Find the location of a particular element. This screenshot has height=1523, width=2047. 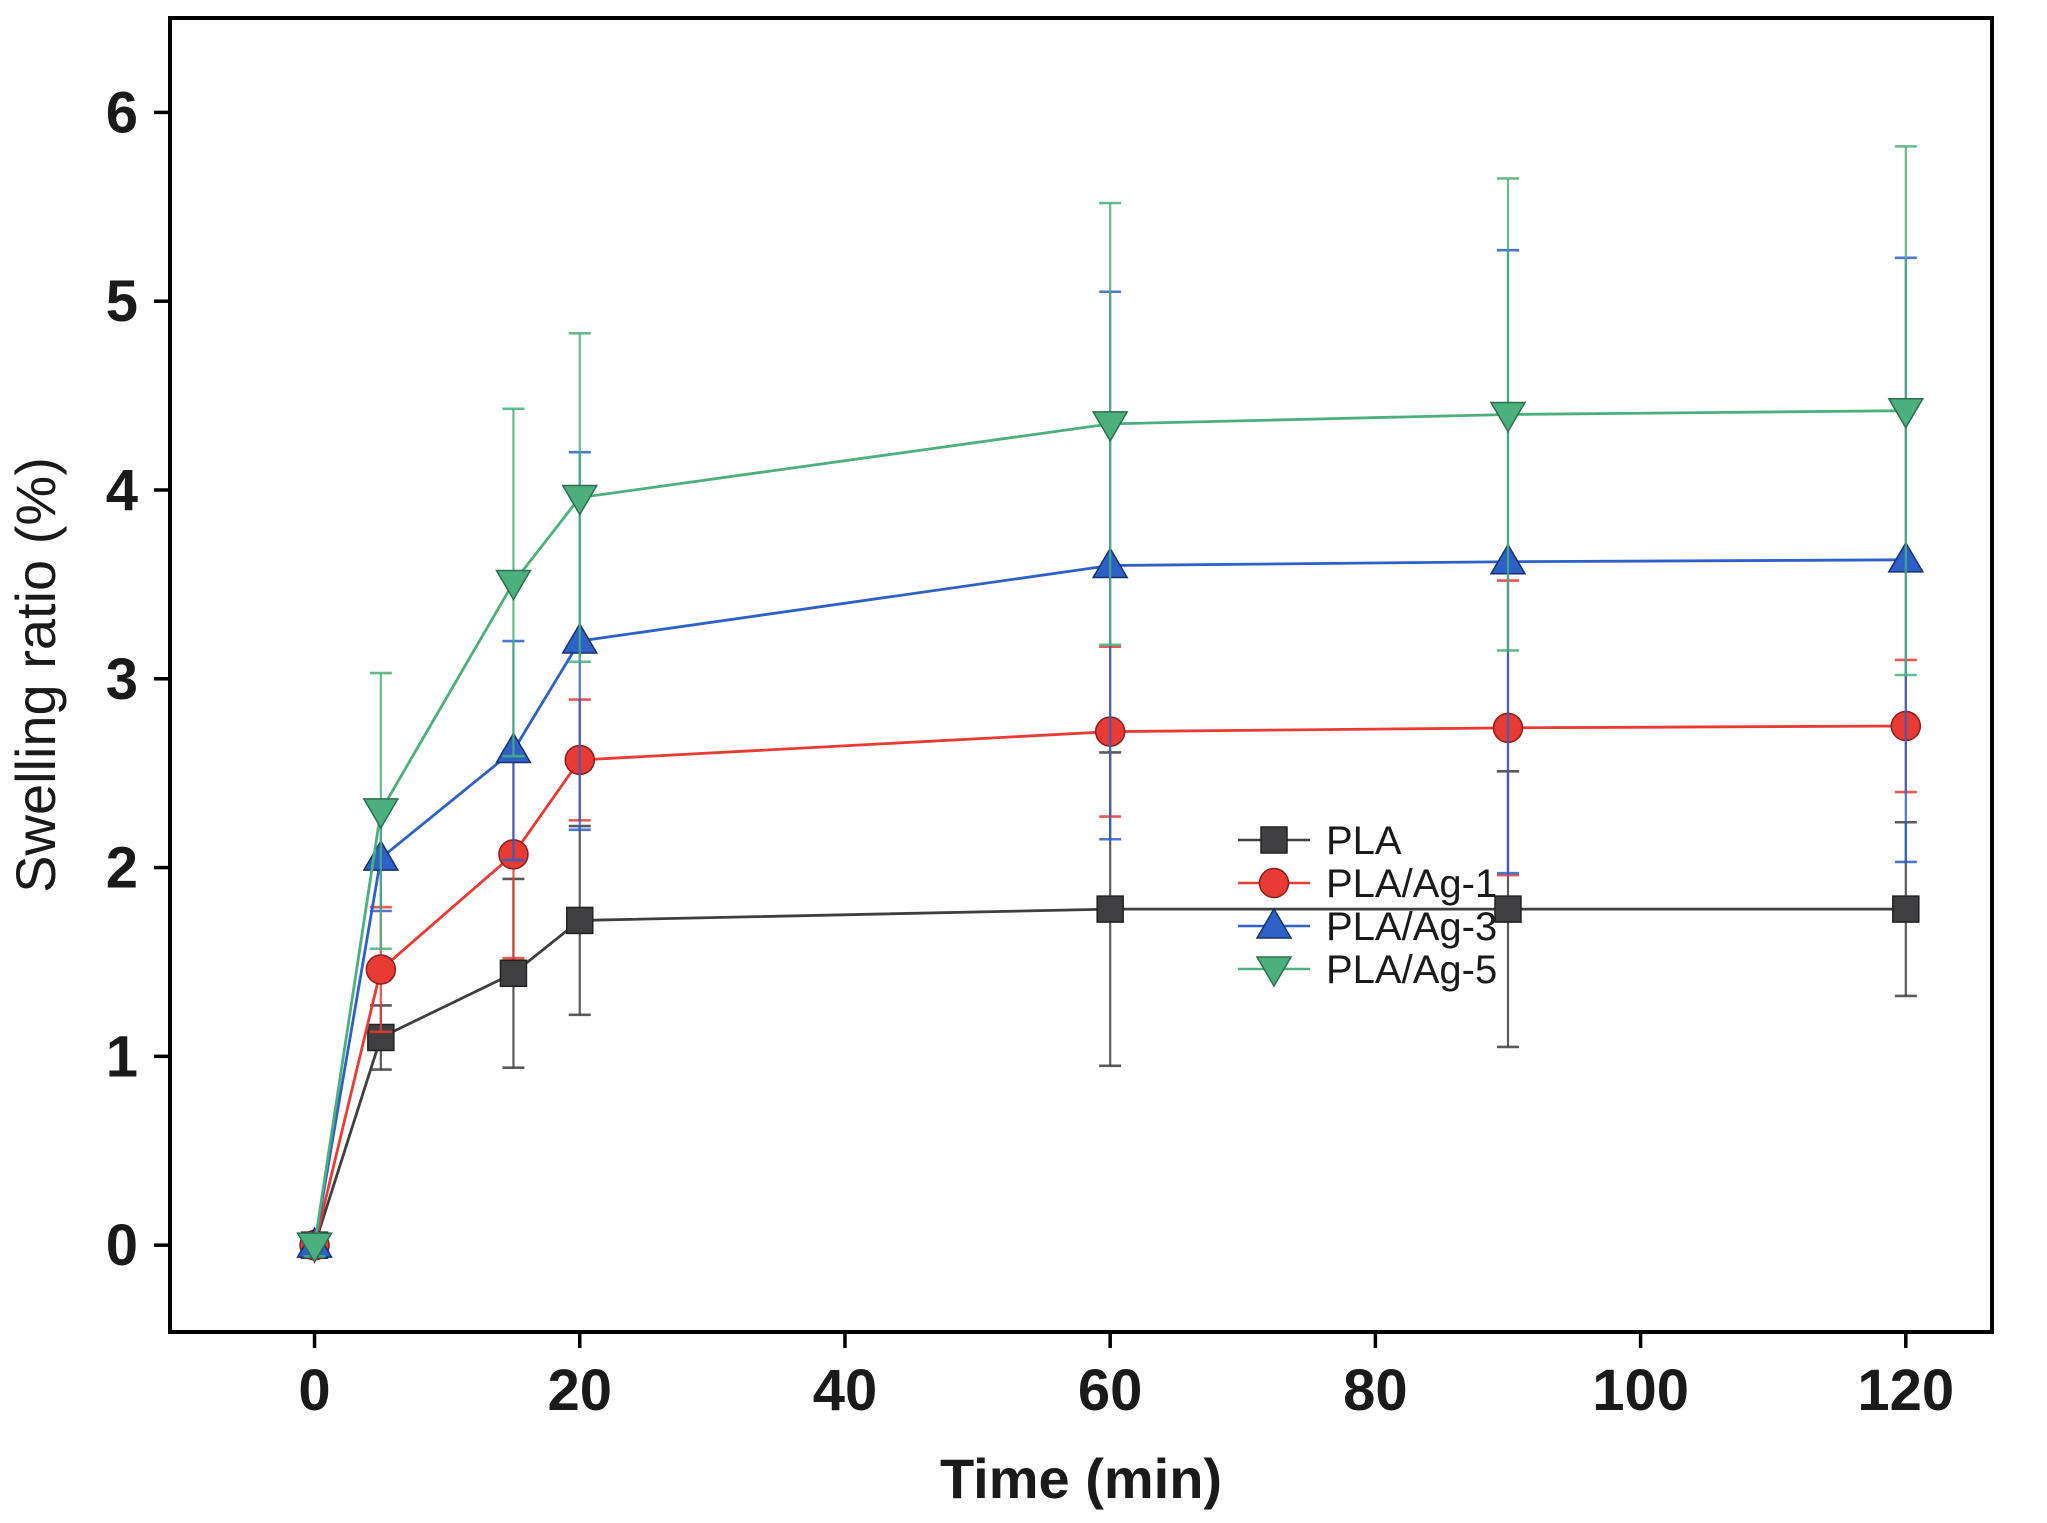

legend-item: PLA/Ag-1 is located at coordinates (1367, 884).